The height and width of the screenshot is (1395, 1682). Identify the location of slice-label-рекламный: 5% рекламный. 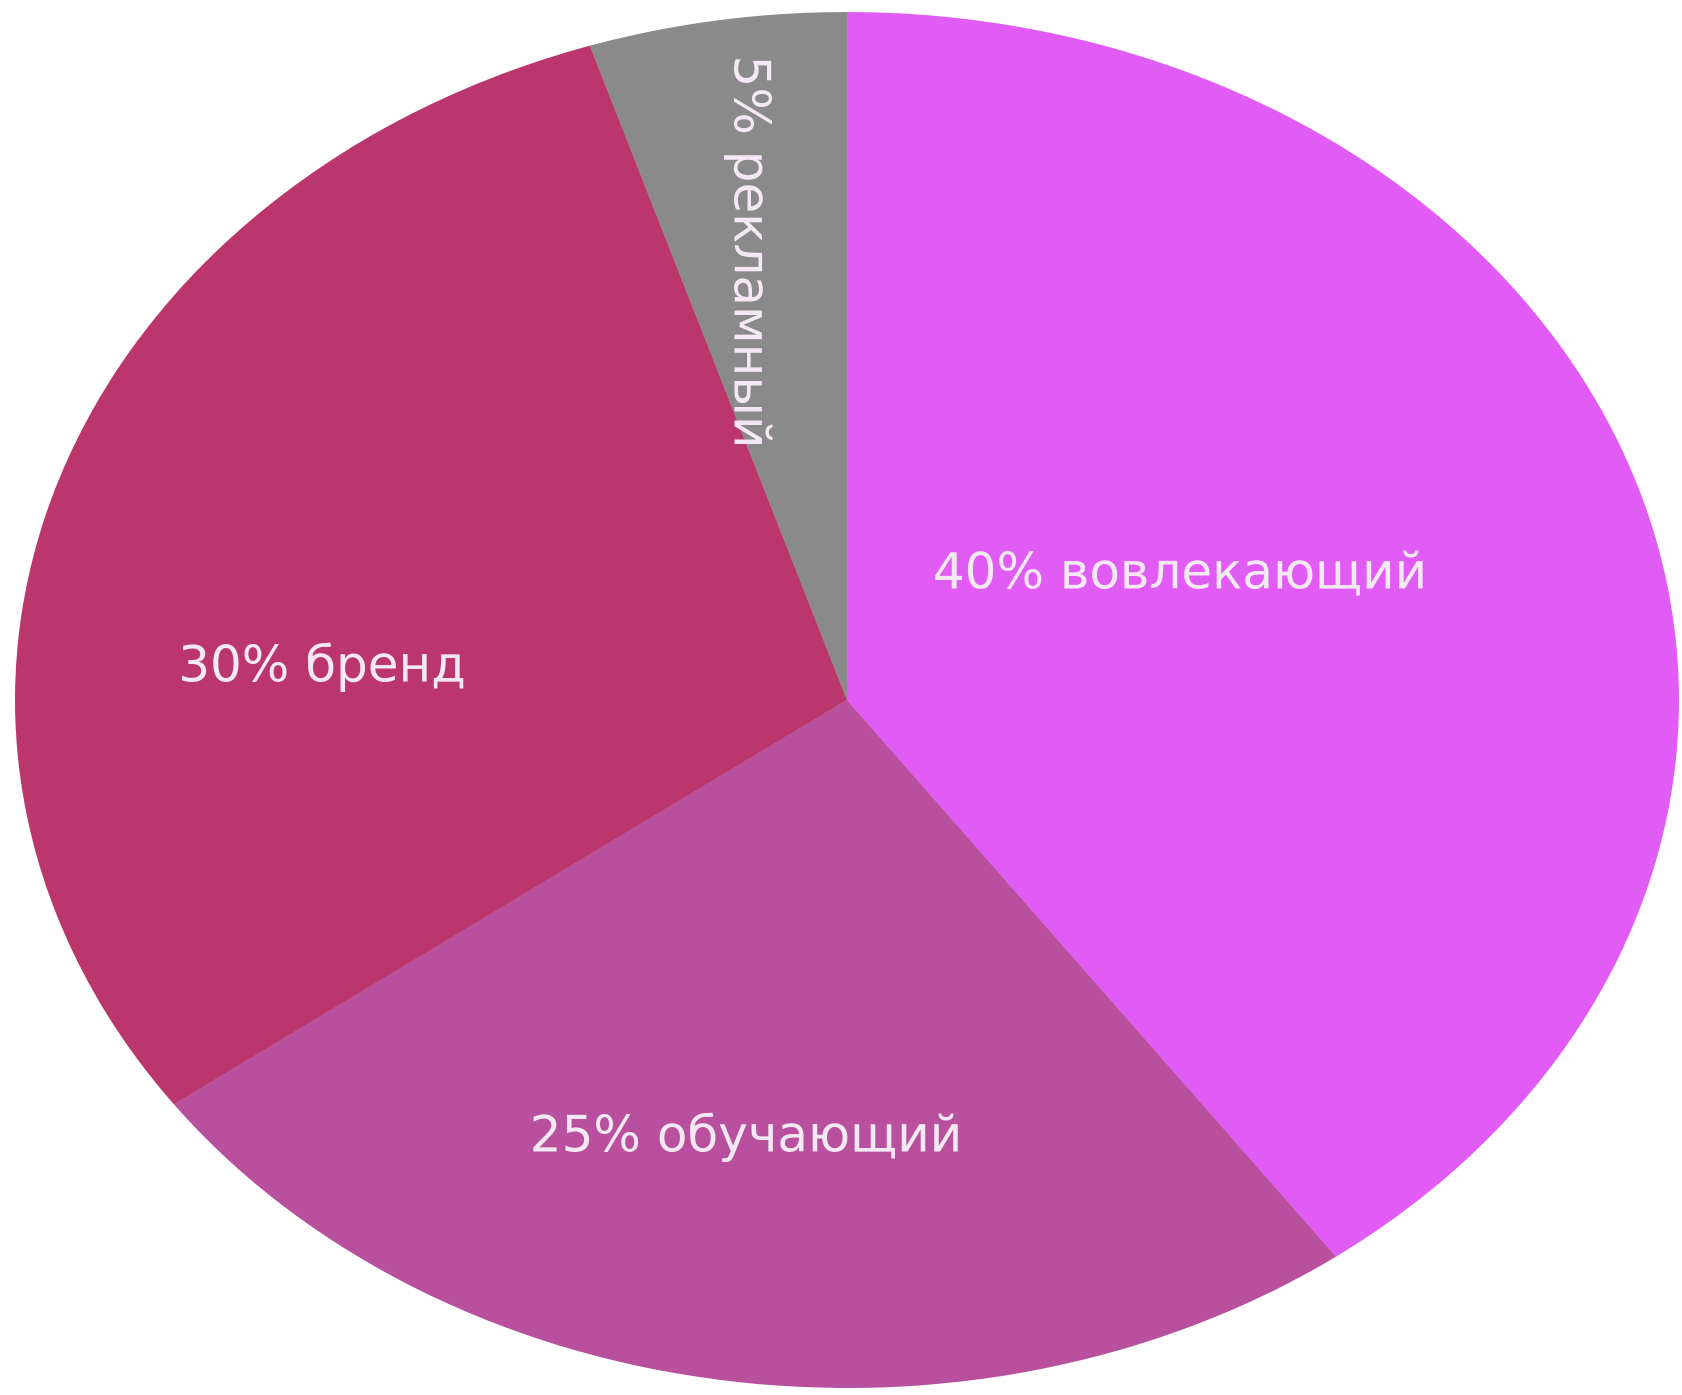
(752, 252).